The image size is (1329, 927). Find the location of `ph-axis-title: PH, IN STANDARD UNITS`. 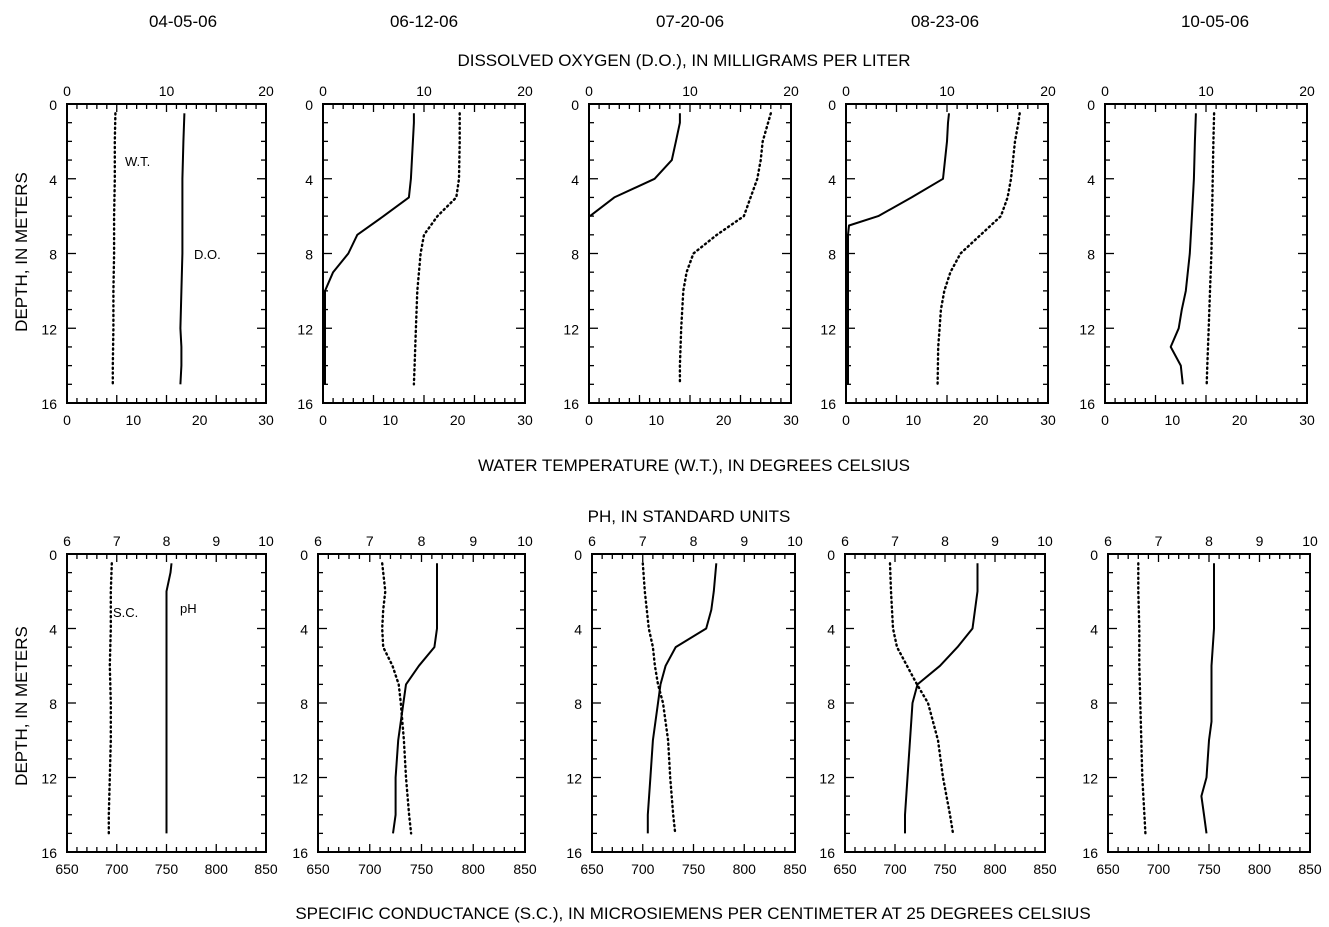

ph-axis-title: PH, IN STANDARD UNITS is located at coordinates (689, 516).